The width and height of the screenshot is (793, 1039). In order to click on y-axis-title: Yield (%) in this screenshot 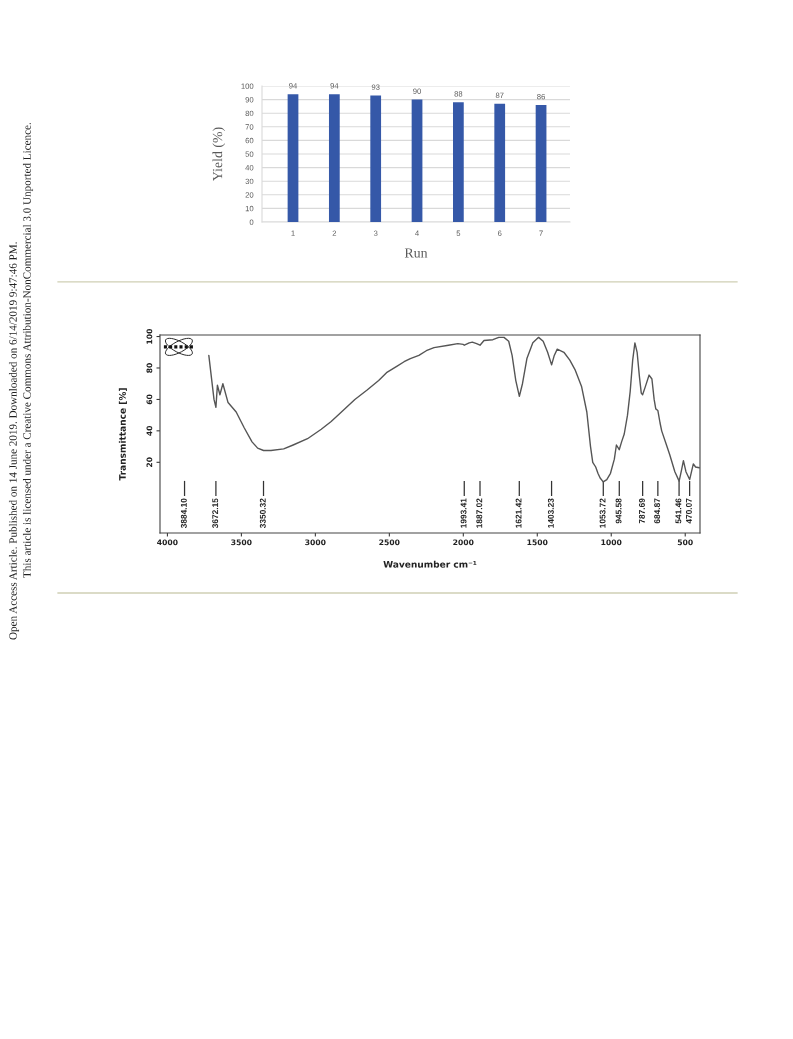, I will do `click(219, 154)`.